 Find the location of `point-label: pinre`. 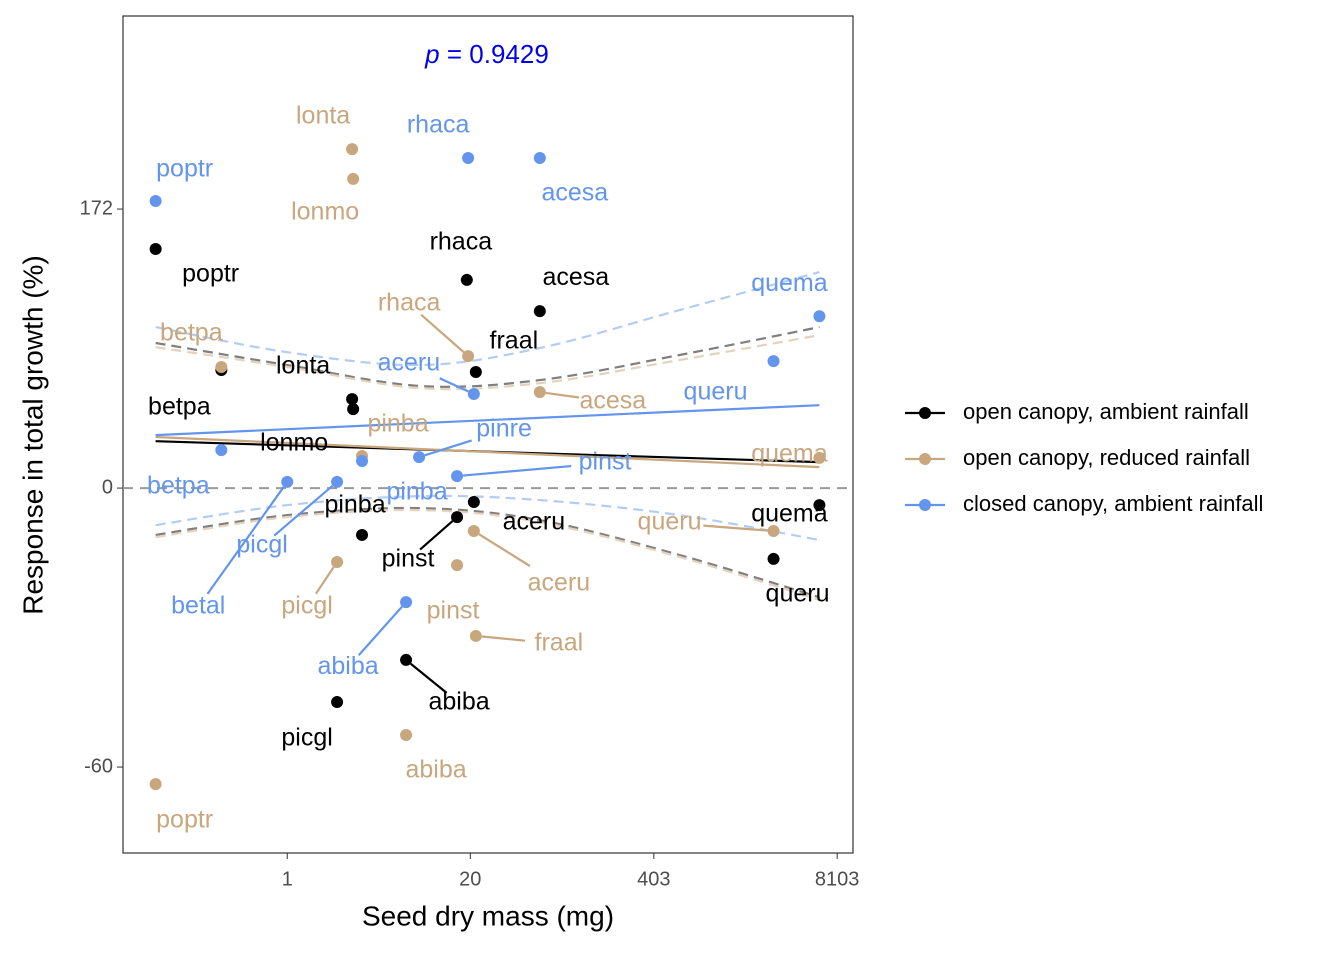

point-label: pinre is located at coordinates (504, 429).